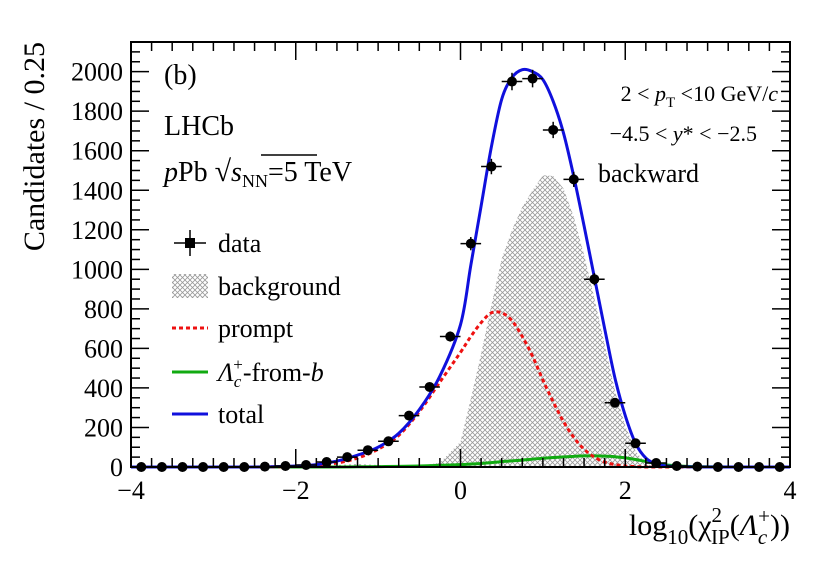 The width and height of the screenshot is (830, 563). What do you see at coordinates (709, 526) in the screenshot?
I see `x-axis-label: log10(χ2 IP(Λc+))` at bounding box center [709, 526].